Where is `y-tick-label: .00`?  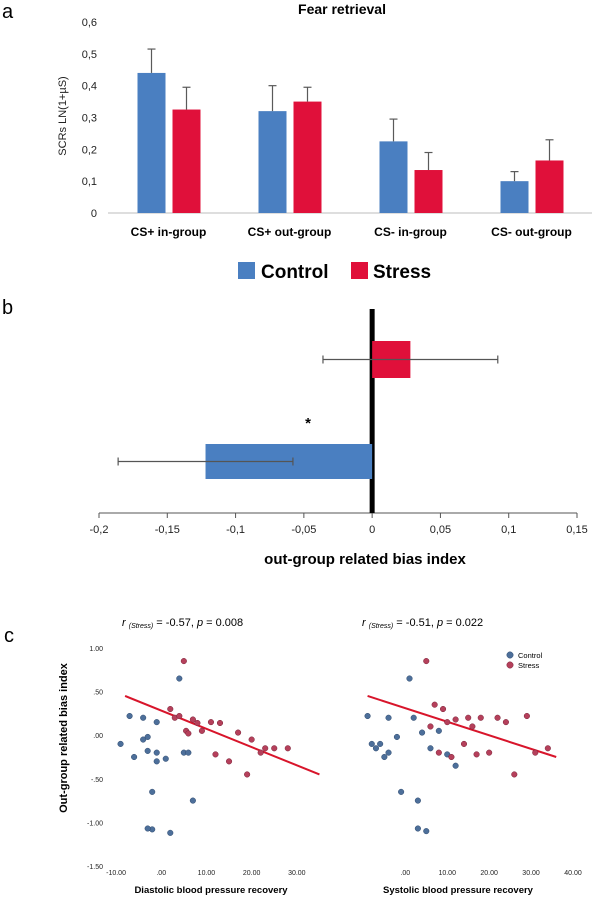 y-tick-label: .00 is located at coordinates (98, 736).